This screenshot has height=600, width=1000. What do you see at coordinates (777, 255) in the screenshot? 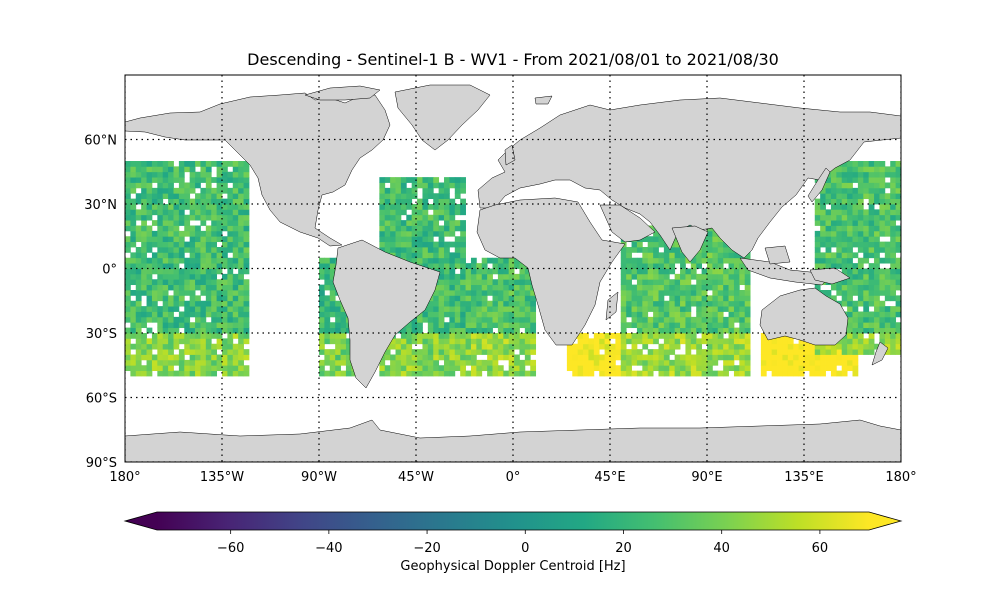
I see `landmass-borneo` at bounding box center [777, 255].